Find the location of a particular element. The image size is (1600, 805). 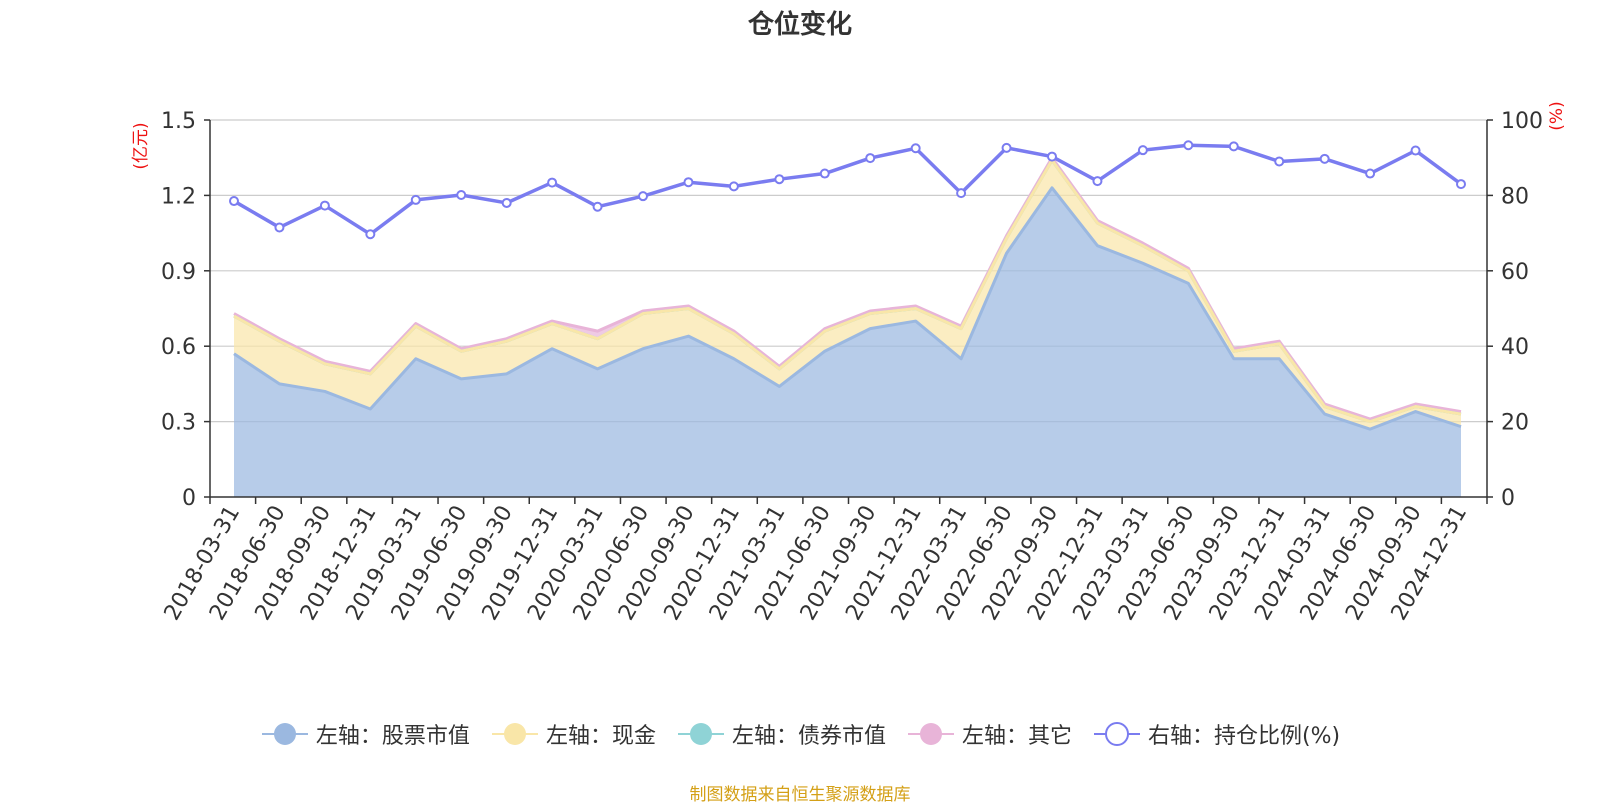

left-axis-tick-label: 0.3 is located at coordinates (178, 423).